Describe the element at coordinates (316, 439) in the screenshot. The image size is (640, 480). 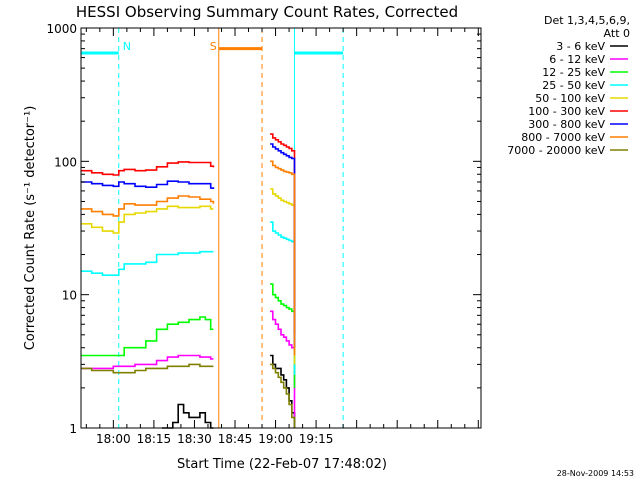
I see `x-tick-label: 19:15` at that location.